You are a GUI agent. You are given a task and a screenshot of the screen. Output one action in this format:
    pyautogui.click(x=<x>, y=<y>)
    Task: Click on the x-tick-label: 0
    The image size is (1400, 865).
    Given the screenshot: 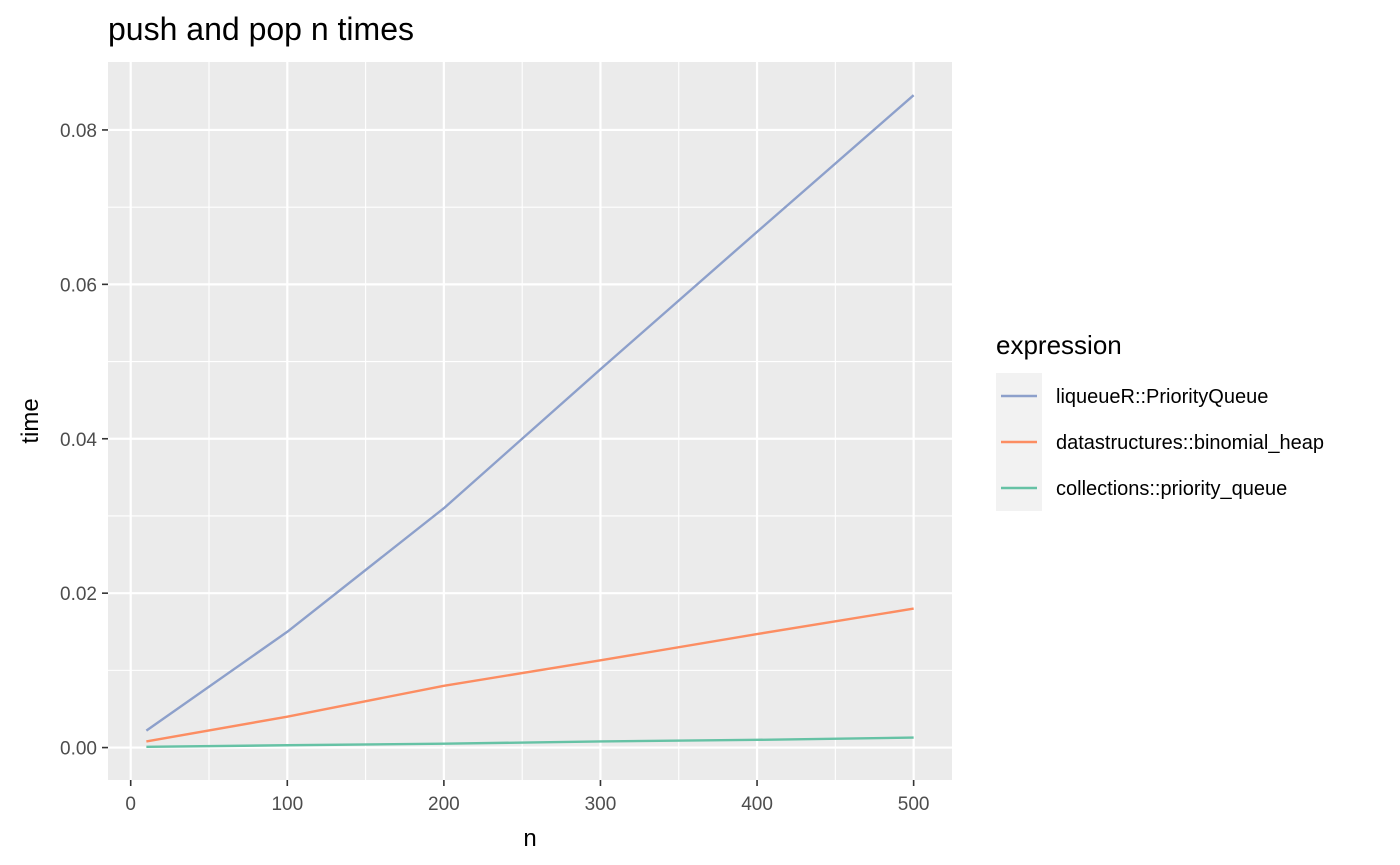 What is the action you would take?
    pyautogui.click(x=130, y=804)
    